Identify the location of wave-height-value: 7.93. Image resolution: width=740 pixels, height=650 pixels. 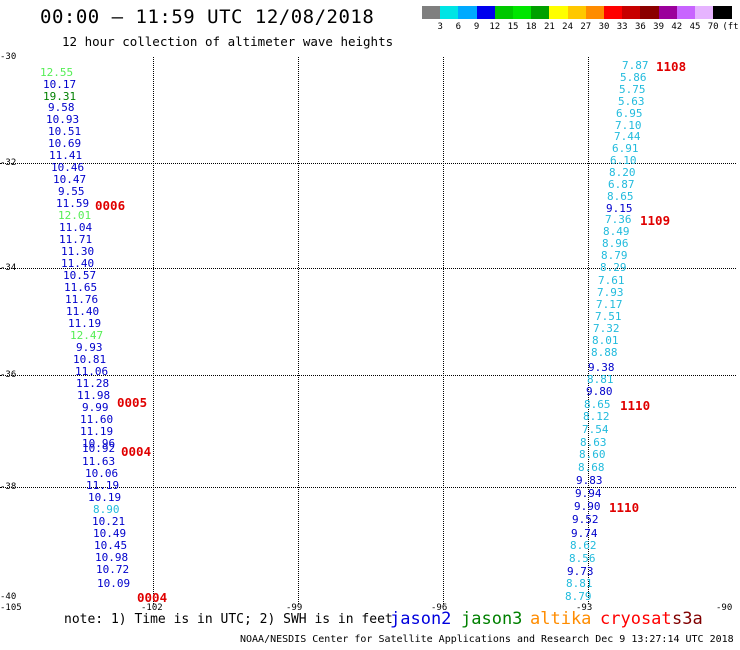
(610, 292).